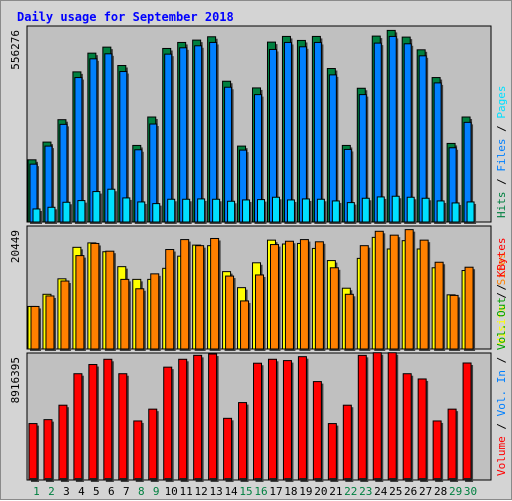 The width and height of the screenshot is (512, 501). What do you see at coordinates (305, 491) in the screenshot?
I see `x-tick-label: 19` at bounding box center [305, 491].